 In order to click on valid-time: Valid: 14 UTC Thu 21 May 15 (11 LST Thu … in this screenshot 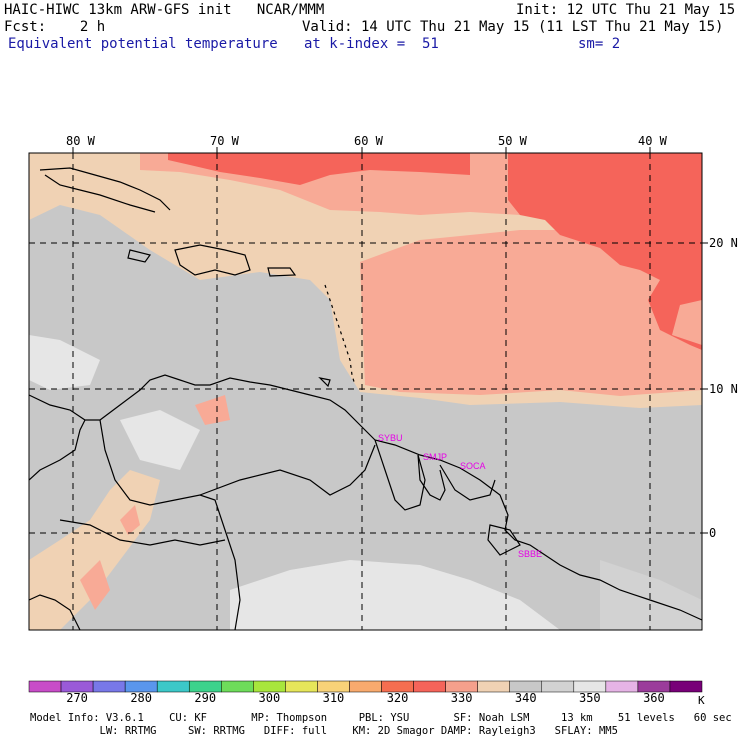, I will do `click(513, 27)`.